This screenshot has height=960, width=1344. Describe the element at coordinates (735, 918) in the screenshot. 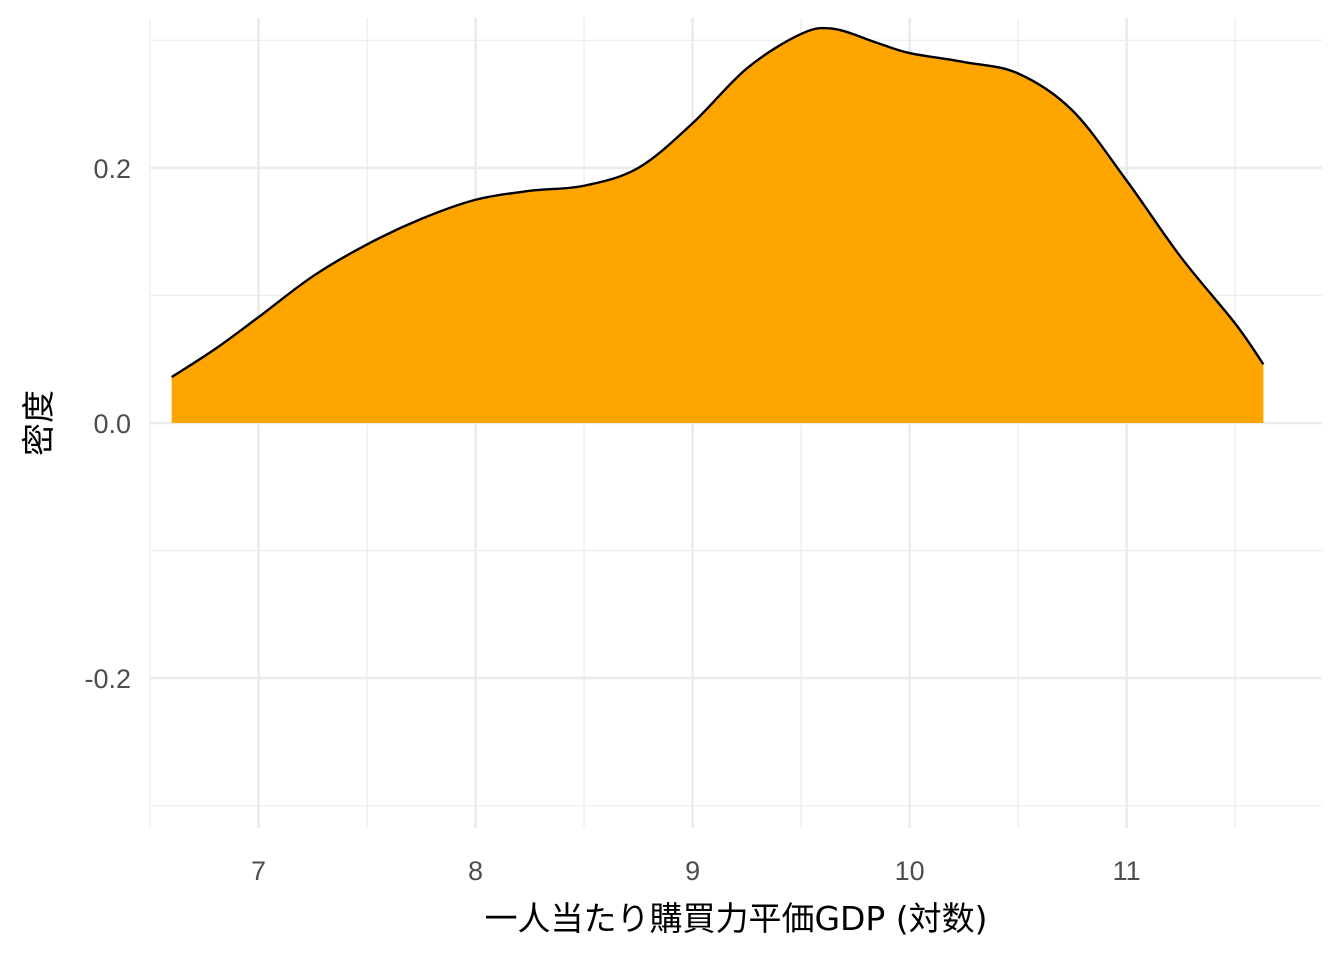

I see `x-axis-title: 一人当たり購買力平価GDP (対数)` at that location.